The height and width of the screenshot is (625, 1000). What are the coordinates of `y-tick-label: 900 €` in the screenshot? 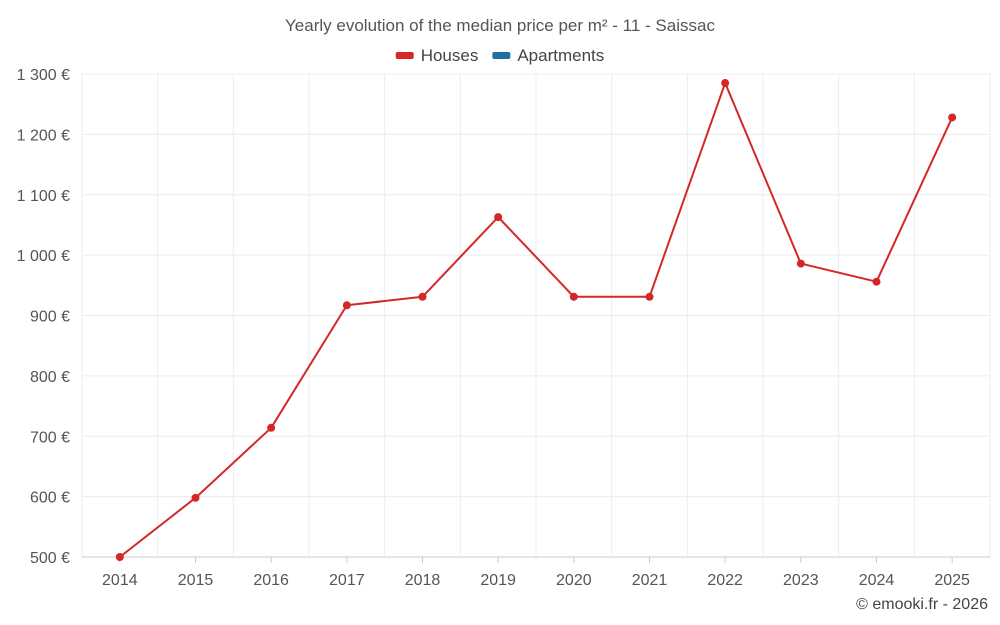 It's located at (50, 317).